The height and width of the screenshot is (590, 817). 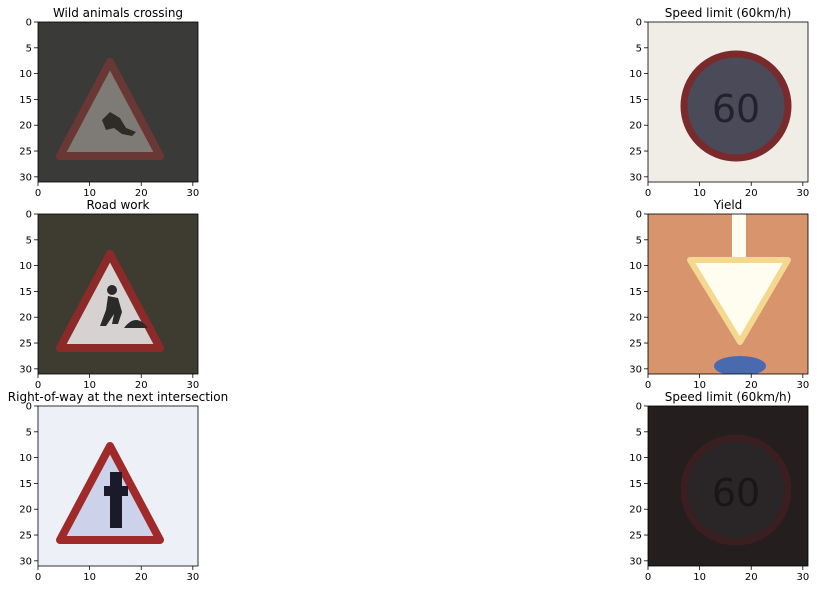 What do you see at coordinates (136, 324) in the screenshot?
I see `sand-pile` at bounding box center [136, 324].